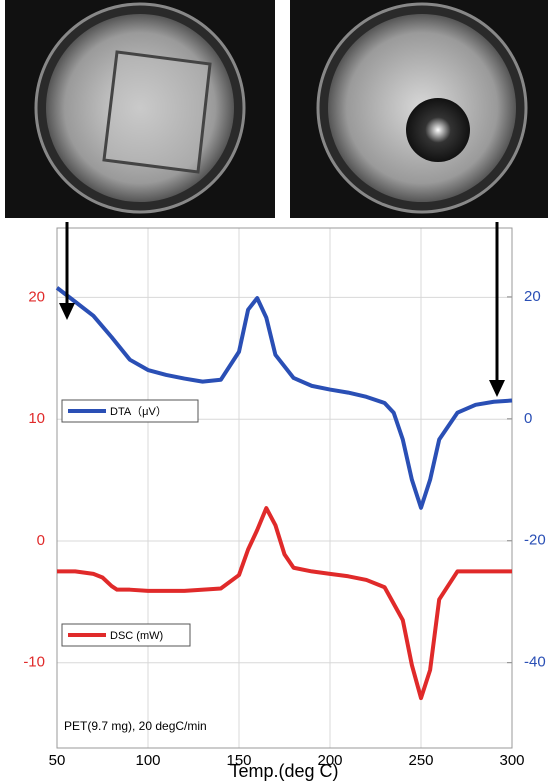  I want to click on y-tick-label: -10, so click(34, 662).